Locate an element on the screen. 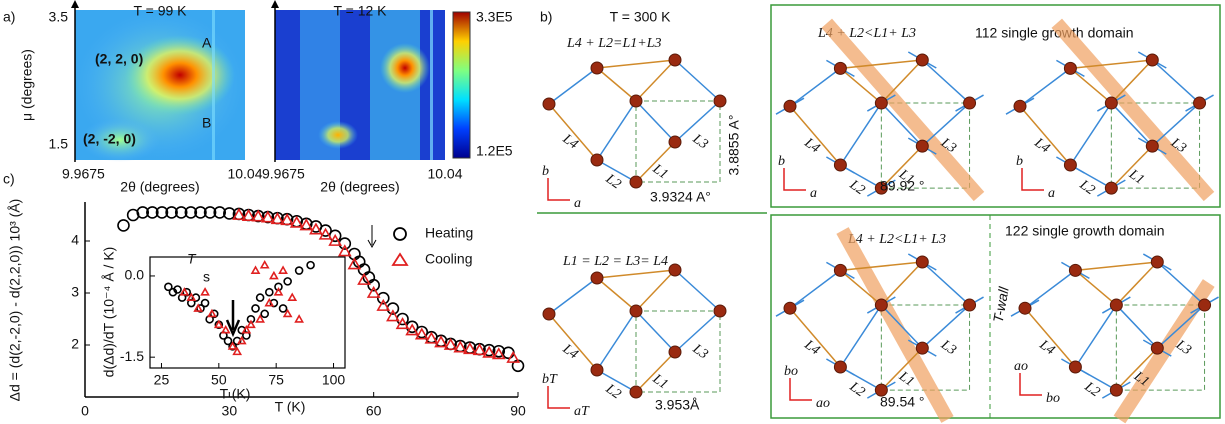  x-tick-label: 60 is located at coordinates (374, 411).